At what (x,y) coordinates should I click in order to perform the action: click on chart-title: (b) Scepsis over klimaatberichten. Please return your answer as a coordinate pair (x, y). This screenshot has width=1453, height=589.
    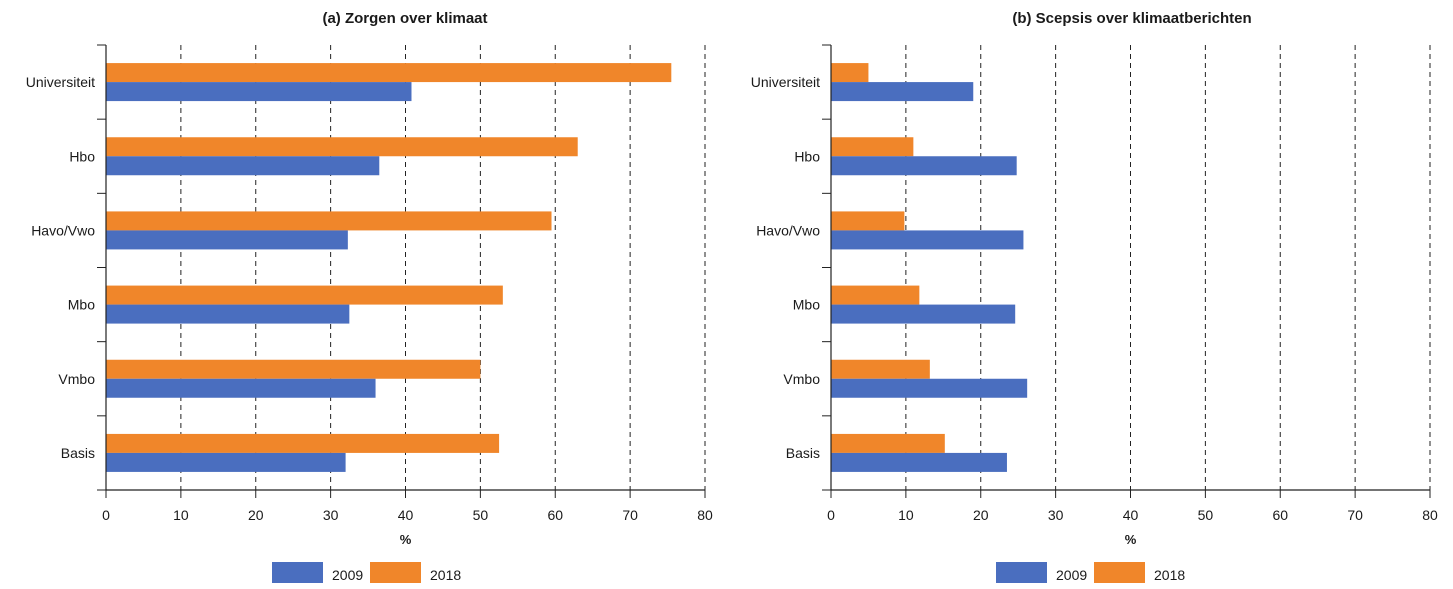
    Looking at the image, I should click on (1131, 18).